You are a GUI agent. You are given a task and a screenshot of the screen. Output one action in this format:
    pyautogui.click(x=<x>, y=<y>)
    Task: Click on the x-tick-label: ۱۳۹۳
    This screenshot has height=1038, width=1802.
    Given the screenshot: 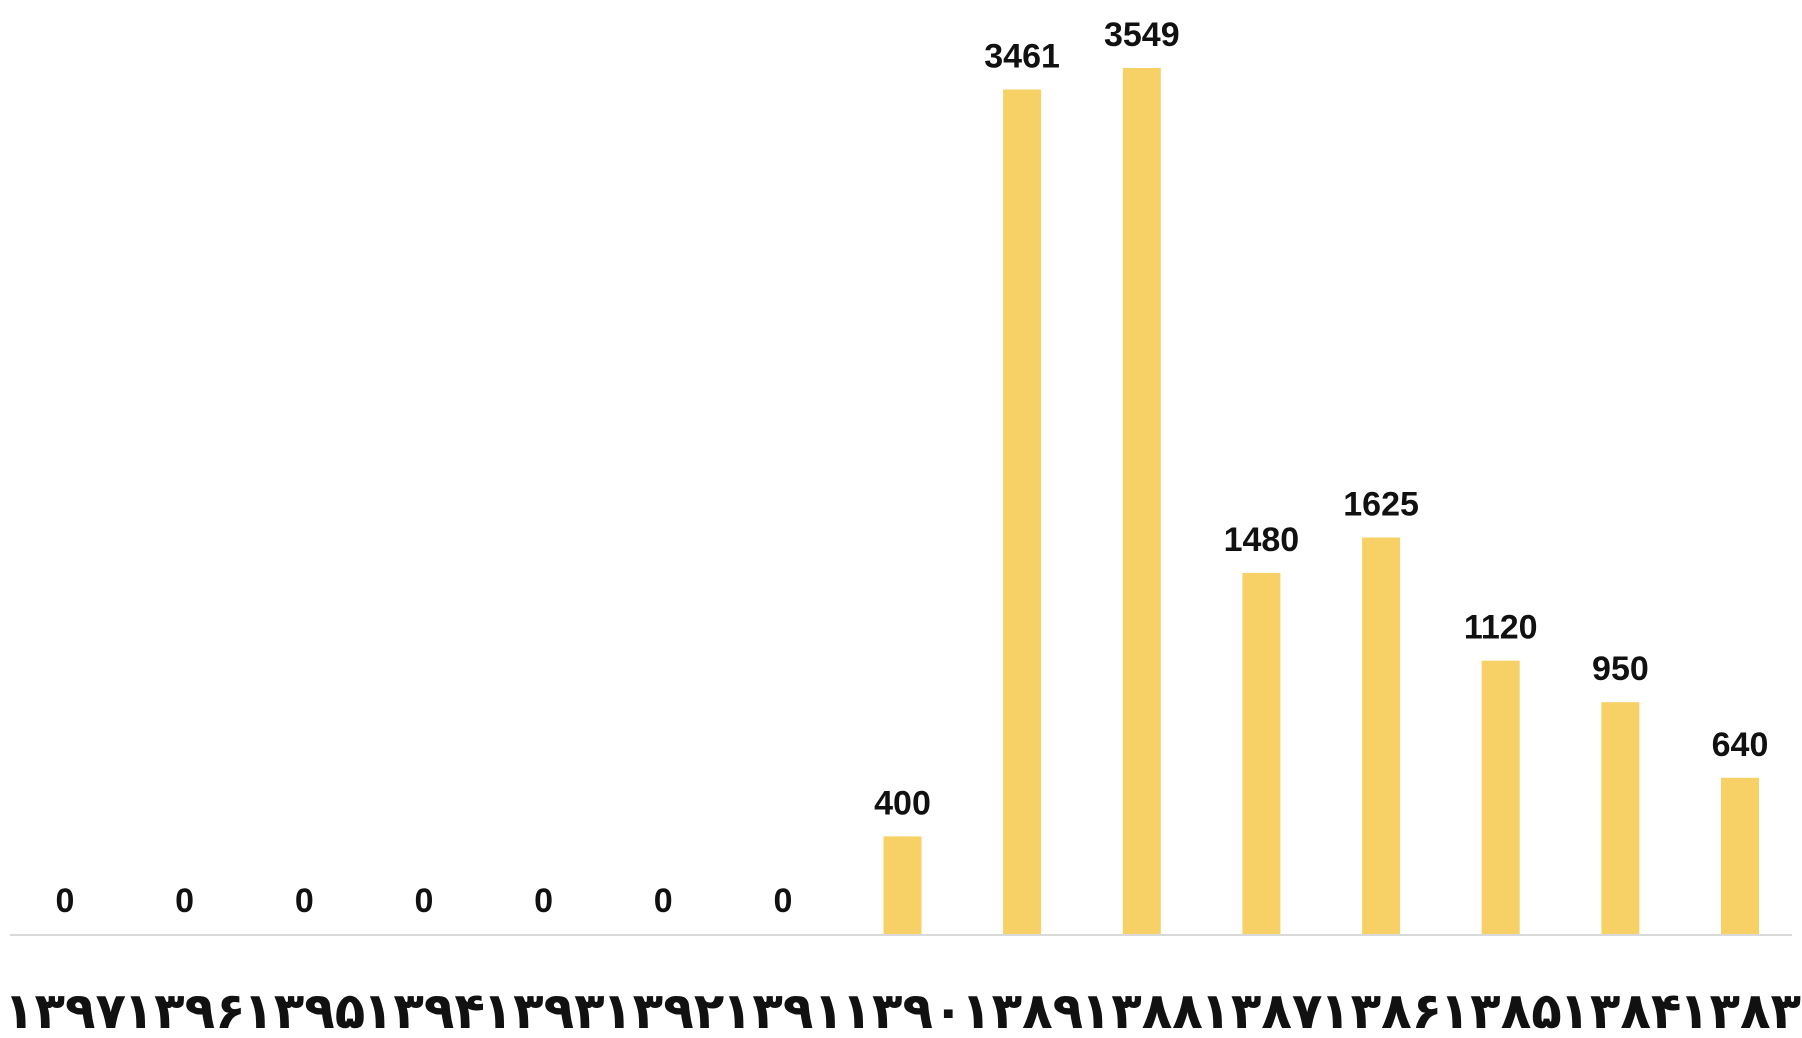 What is the action you would take?
    pyautogui.click(x=544, y=1010)
    